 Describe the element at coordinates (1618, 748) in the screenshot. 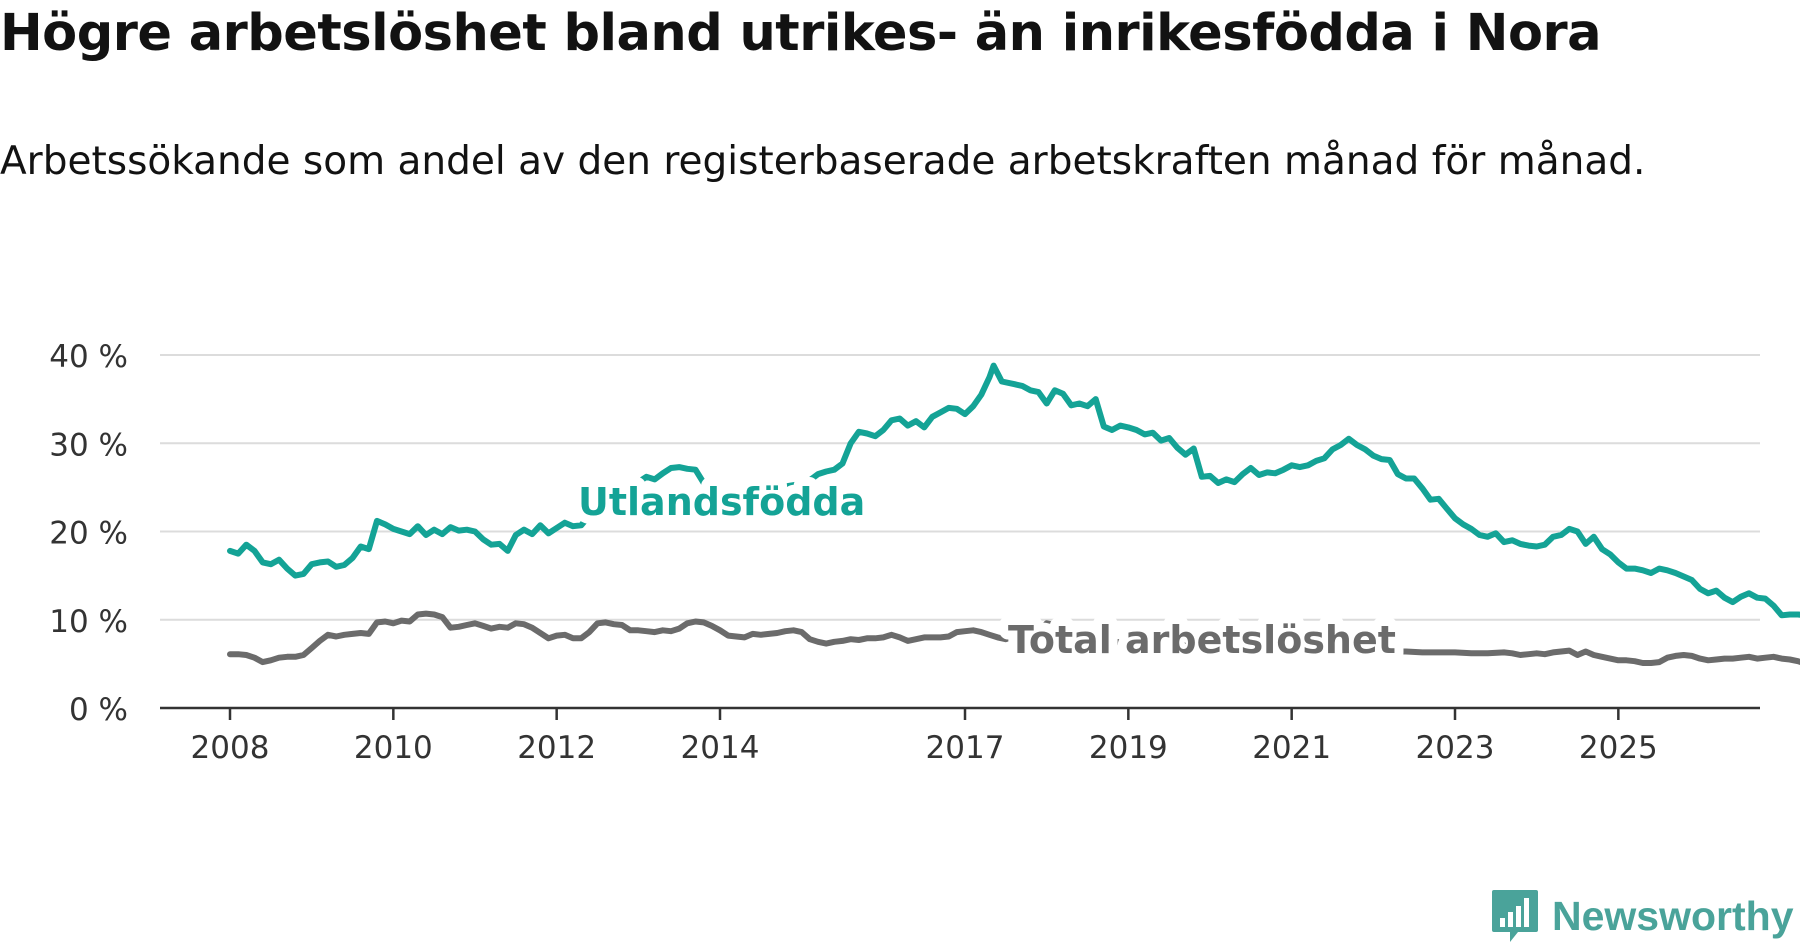

I see `x-tick-label: 2025` at that location.